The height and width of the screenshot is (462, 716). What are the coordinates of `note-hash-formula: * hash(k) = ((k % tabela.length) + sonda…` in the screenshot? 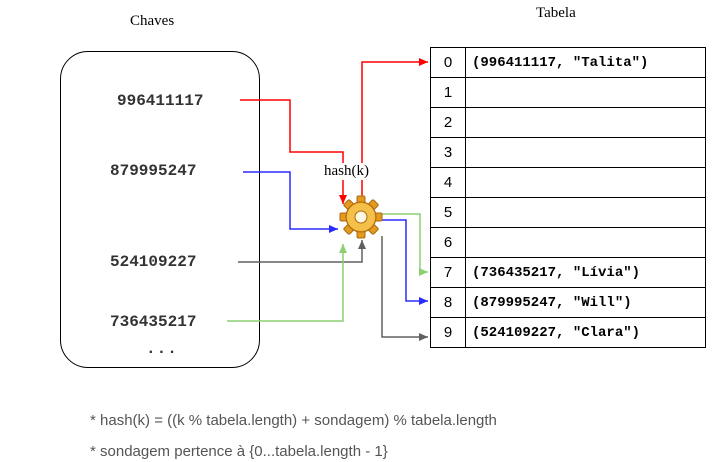 It's located at (293, 420).